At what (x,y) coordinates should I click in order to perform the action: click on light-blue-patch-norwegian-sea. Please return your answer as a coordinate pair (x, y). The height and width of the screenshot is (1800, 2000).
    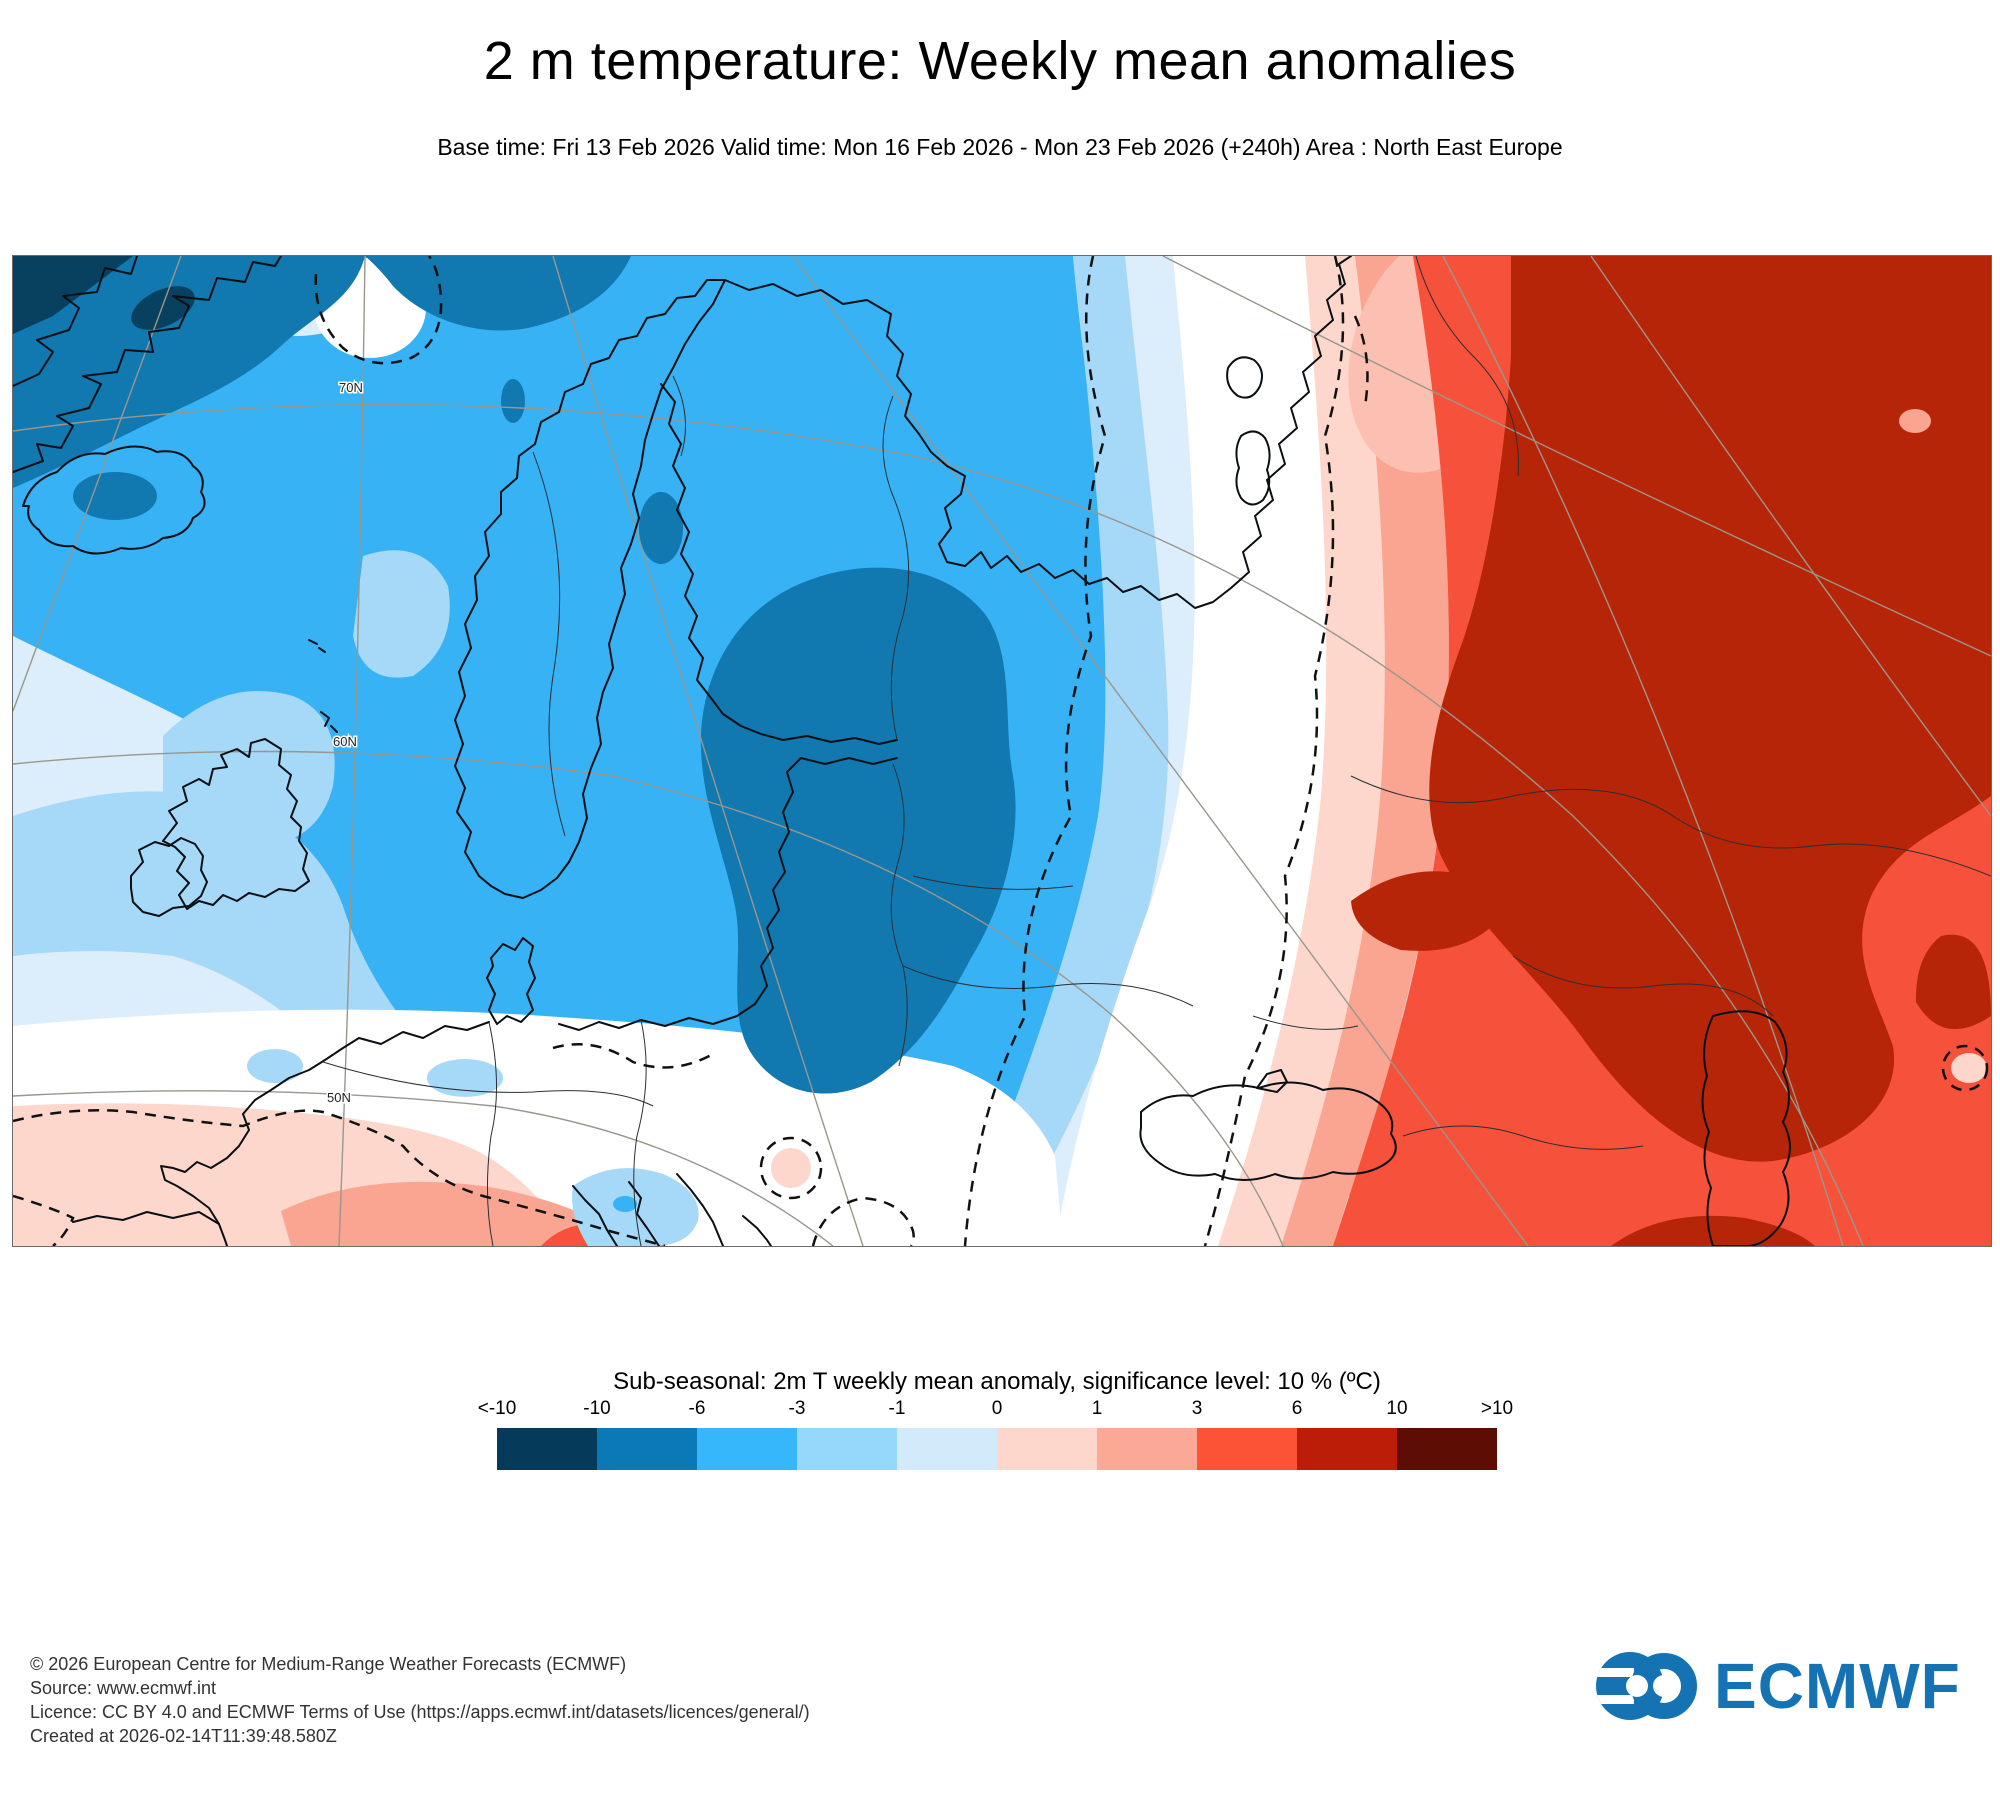
    Looking at the image, I should click on (401, 614).